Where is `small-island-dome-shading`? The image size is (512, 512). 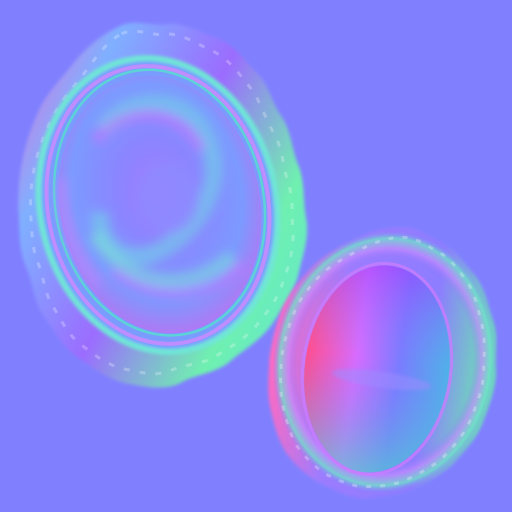 small-island-dome-shading is located at coordinates (377, 369).